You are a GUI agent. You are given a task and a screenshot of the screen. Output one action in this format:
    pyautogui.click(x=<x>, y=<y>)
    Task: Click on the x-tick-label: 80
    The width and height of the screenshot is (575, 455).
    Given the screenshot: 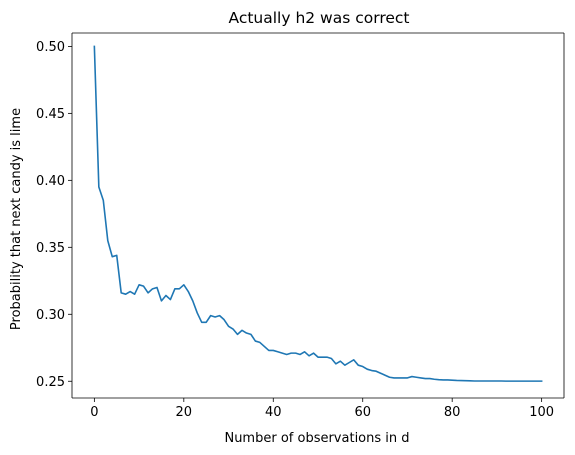 What is the action you would take?
    pyautogui.click(x=452, y=412)
    